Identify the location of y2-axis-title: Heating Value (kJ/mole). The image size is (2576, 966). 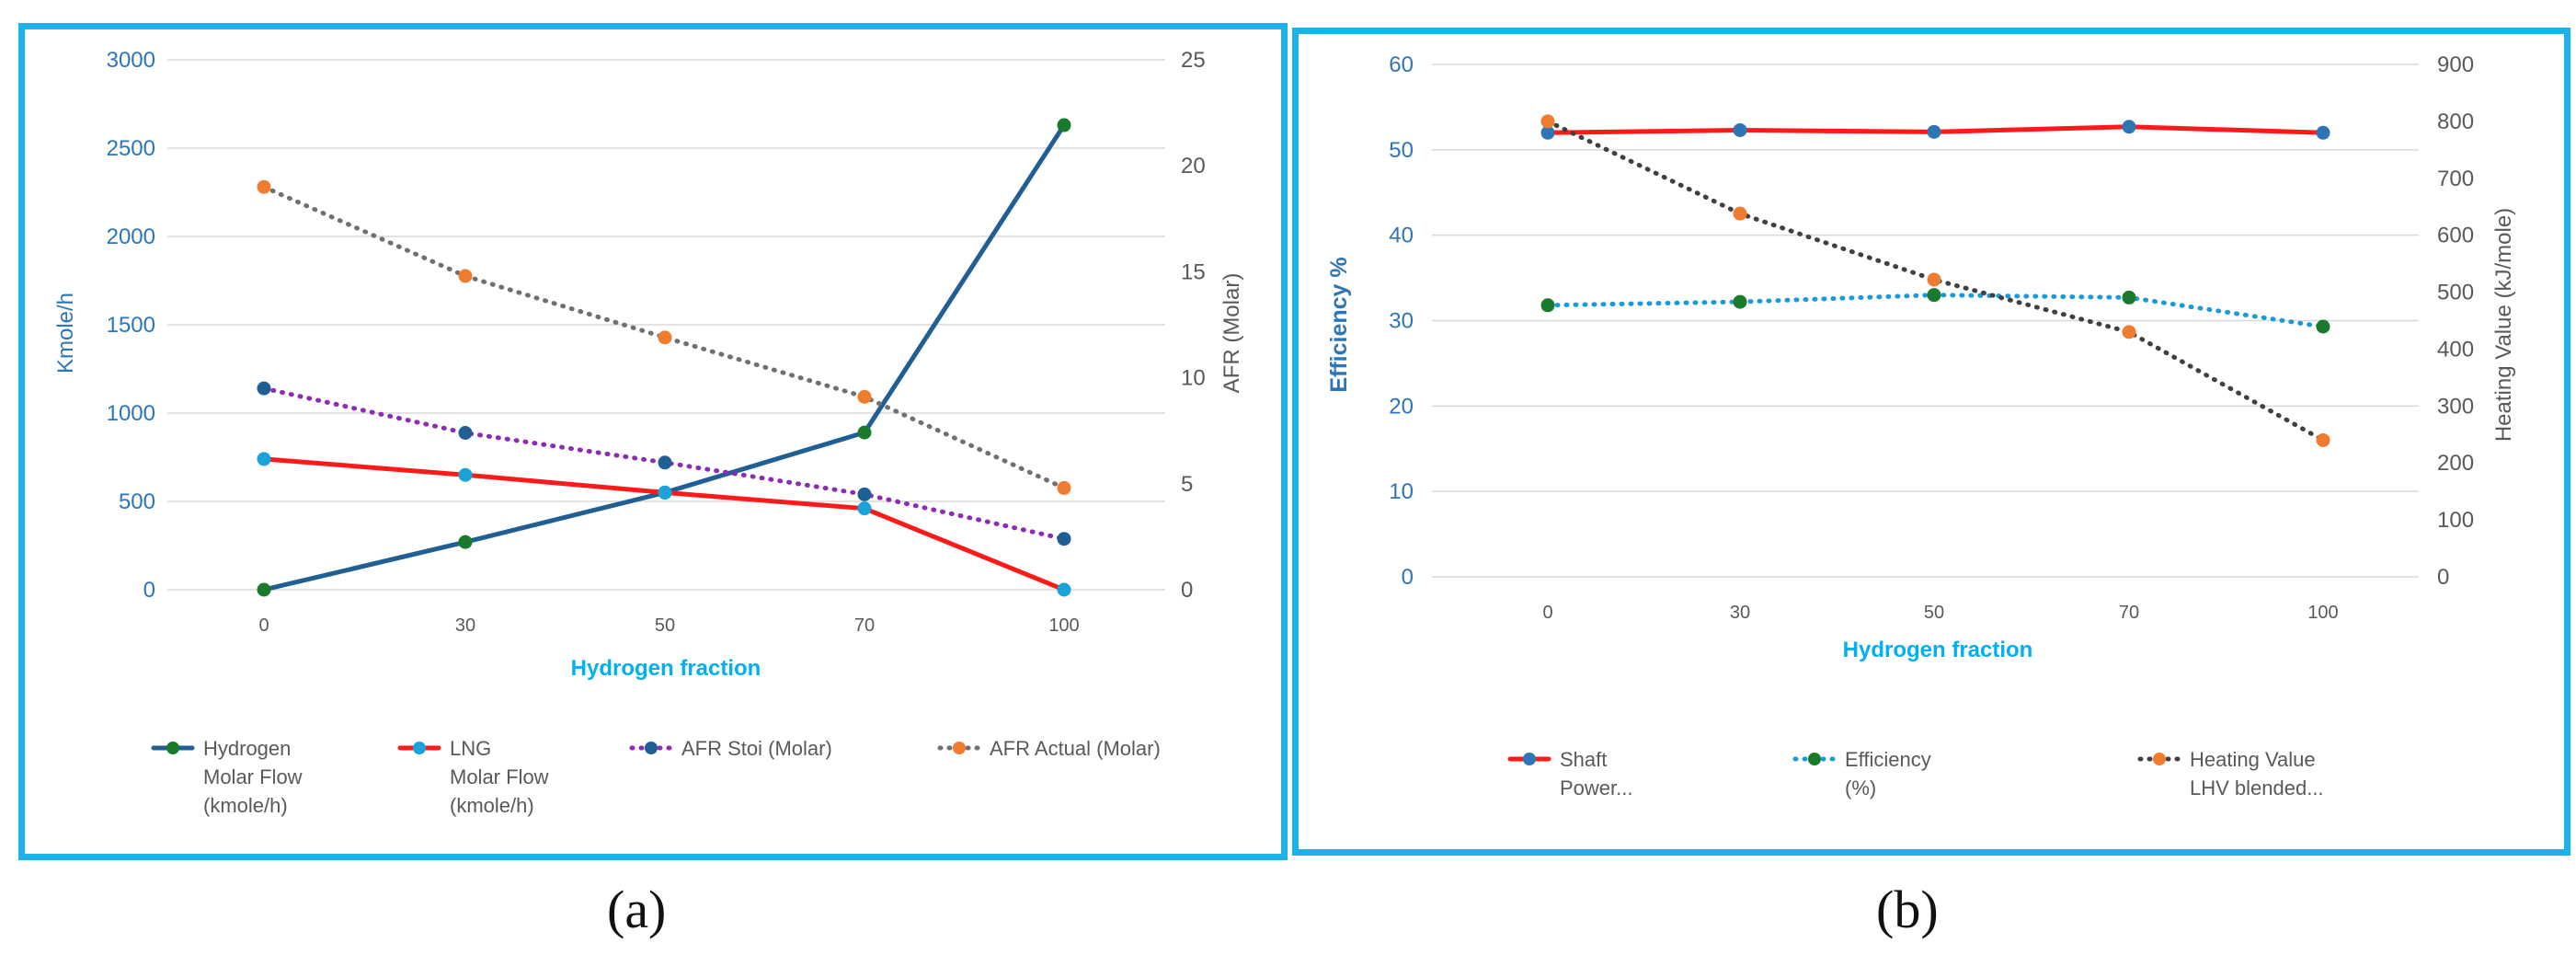
(2503, 325).